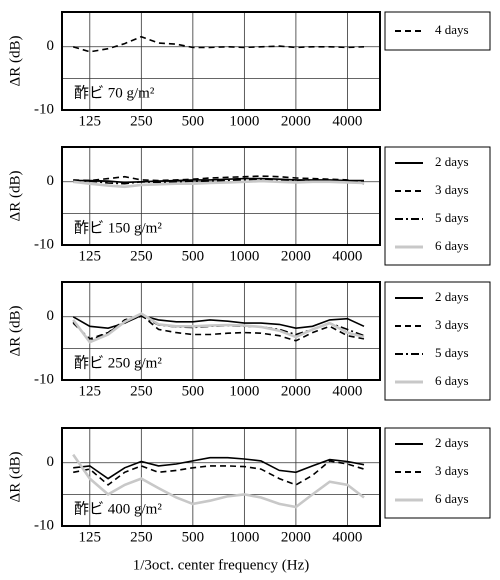  Describe the element at coordinates (118, 509) in the screenshot. I see `annotation: 酢ビ 400 g/m²` at that location.